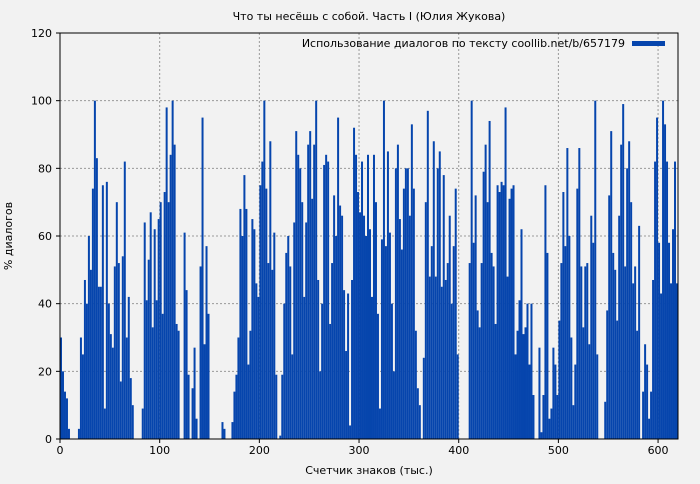  I want to click on x-tick-label: 100, so click(159, 450).